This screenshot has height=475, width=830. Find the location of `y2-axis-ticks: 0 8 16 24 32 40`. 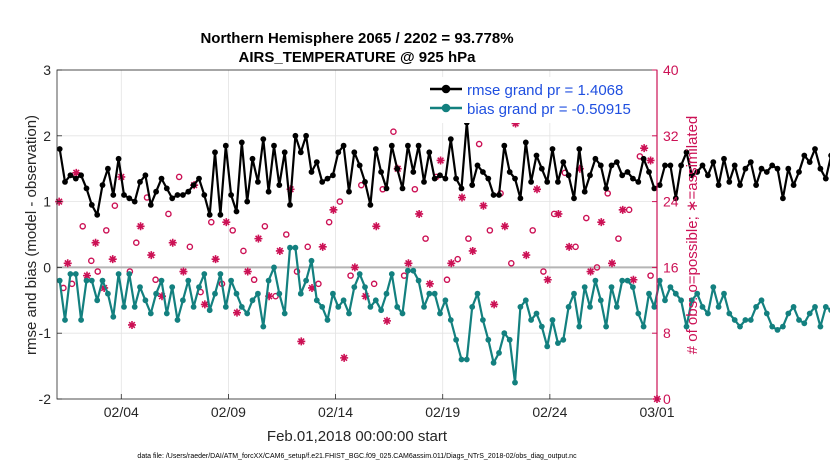

y2-axis-ticks: 0 8 16 24 32 40 is located at coordinates (665, 234).